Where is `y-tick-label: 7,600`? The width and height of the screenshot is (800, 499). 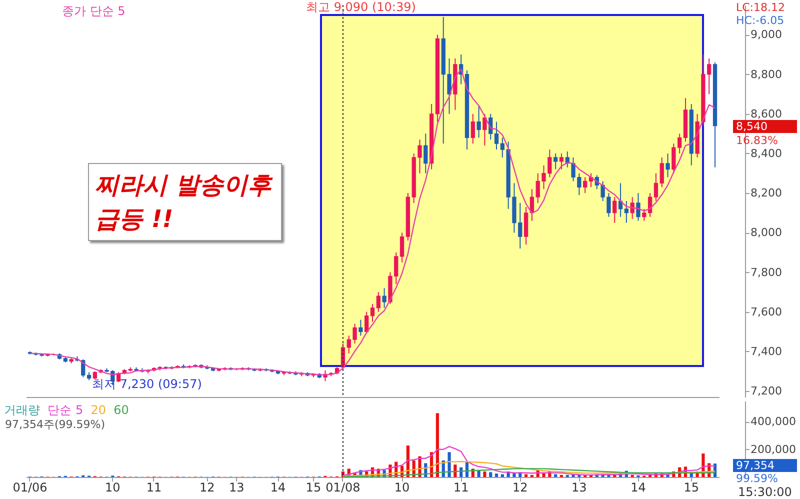
y-tick-label: 7,600 is located at coordinates (766, 311).